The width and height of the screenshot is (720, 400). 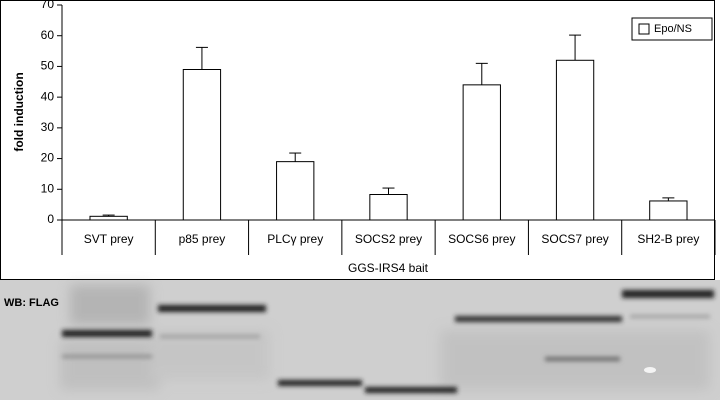 I want to click on legend-frame, so click(x=672, y=29).